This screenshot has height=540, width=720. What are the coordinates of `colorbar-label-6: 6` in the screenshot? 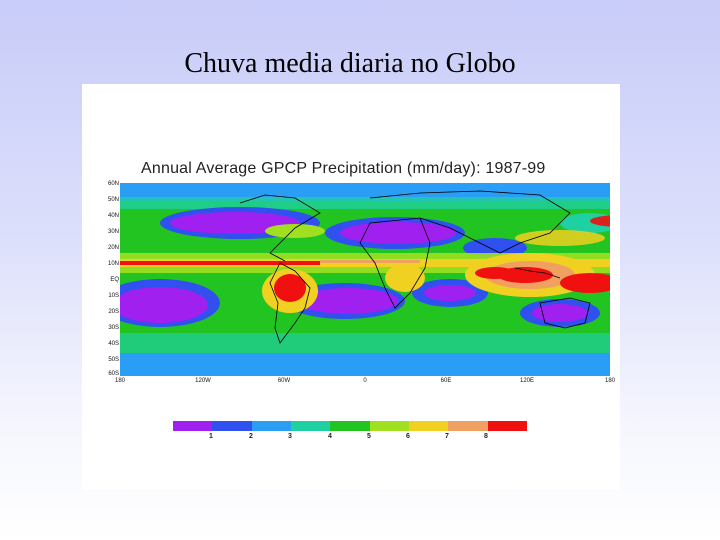 It's located at (408, 436).